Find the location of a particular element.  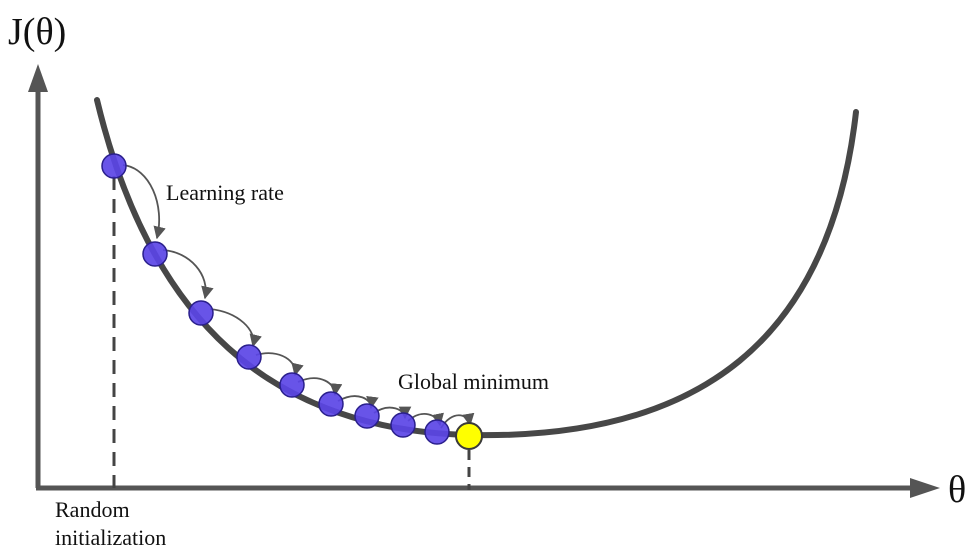

global-minimum-point is located at coordinates (469, 436).